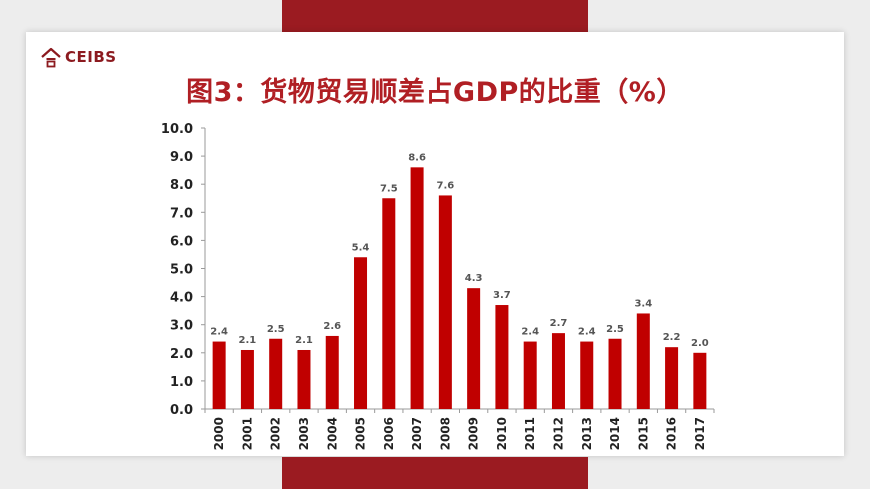 This screenshot has width=870, height=489. Describe the element at coordinates (446, 185) in the screenshot. I see `data-label: 7.6` at that location.